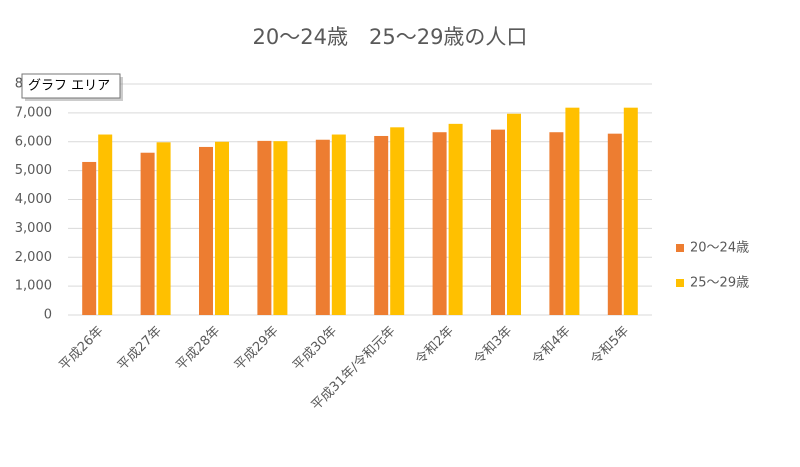  I want to click on y-tick-label: 4,000, so click(33, 199).